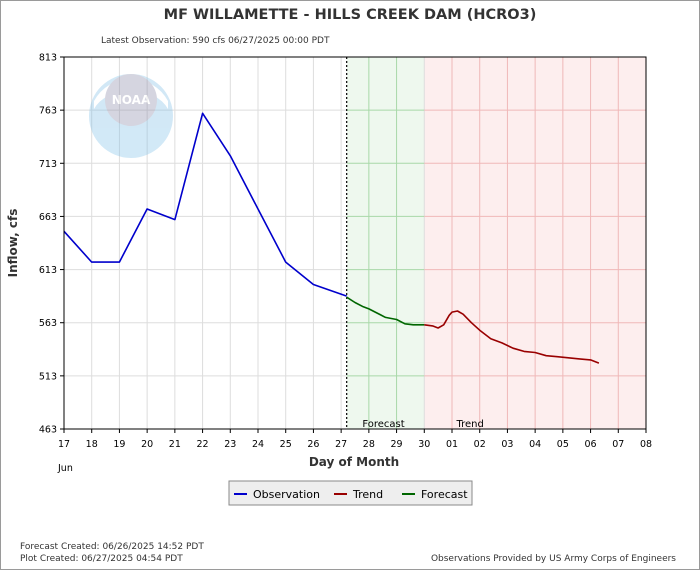 The height and width of the screenshot is (574, 700). I want to click on y-tick-label: 563, so click(48, 323).